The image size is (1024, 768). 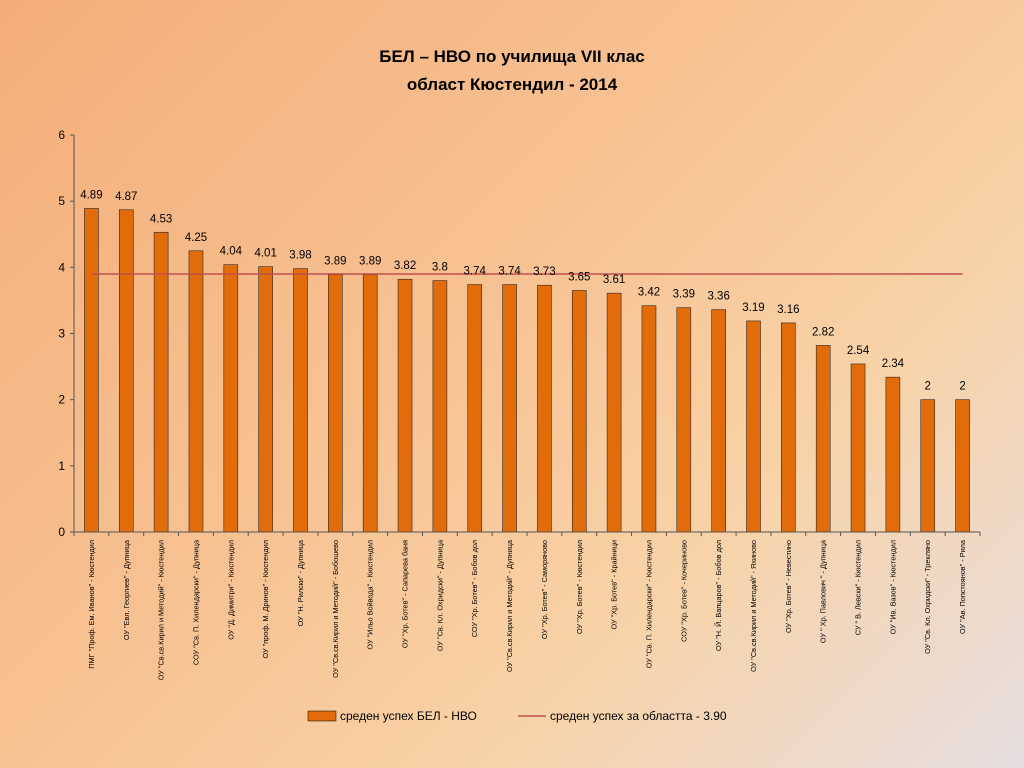 I want to click on data-label: 4.25, so click(x=196, y=238).